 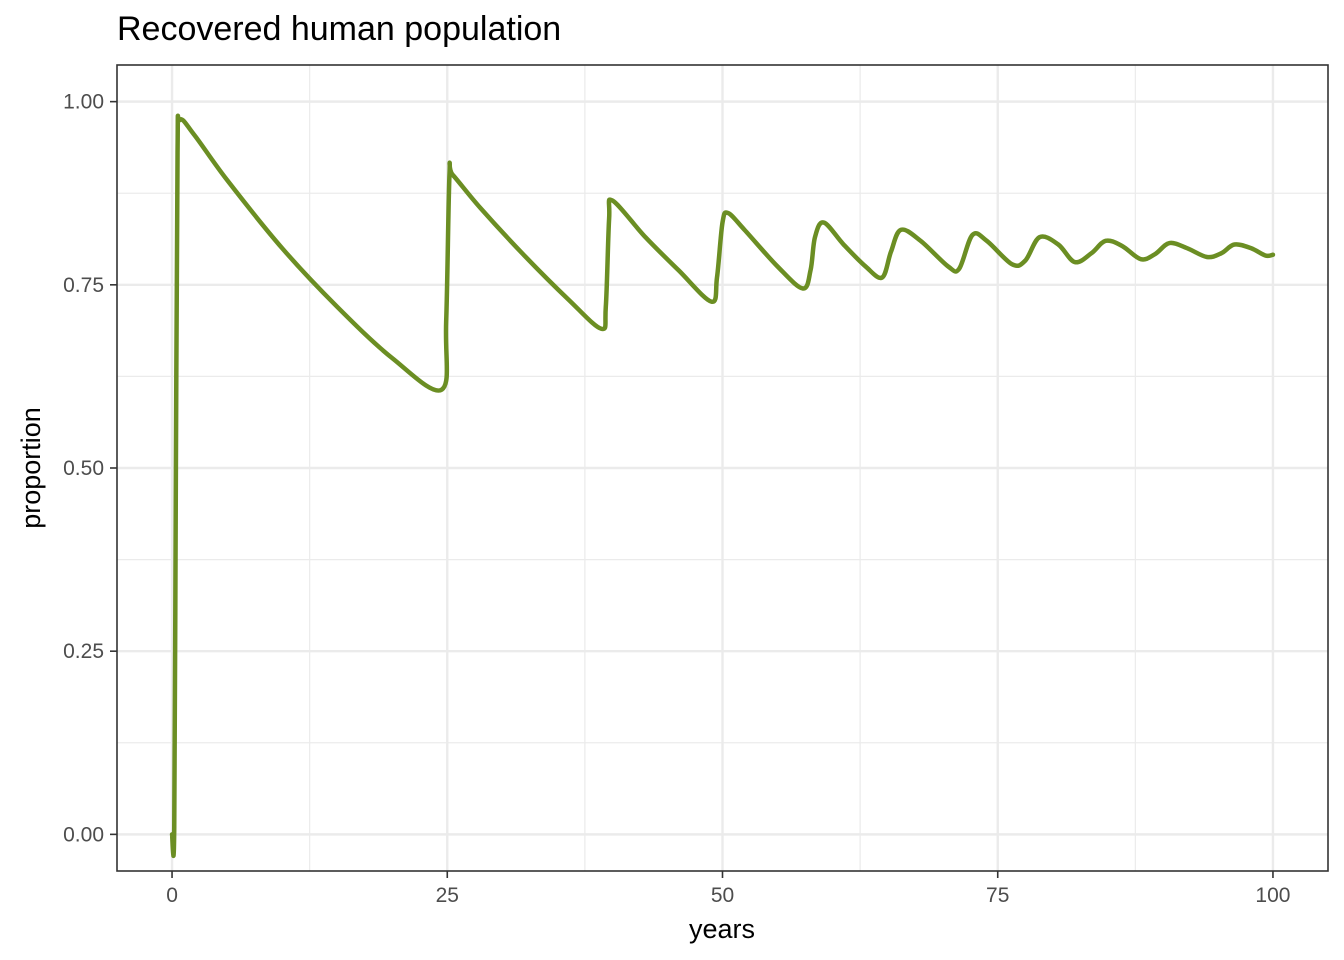 I want to click on x-axis: 0 25 50 75 100, so click(x=728, y=889).